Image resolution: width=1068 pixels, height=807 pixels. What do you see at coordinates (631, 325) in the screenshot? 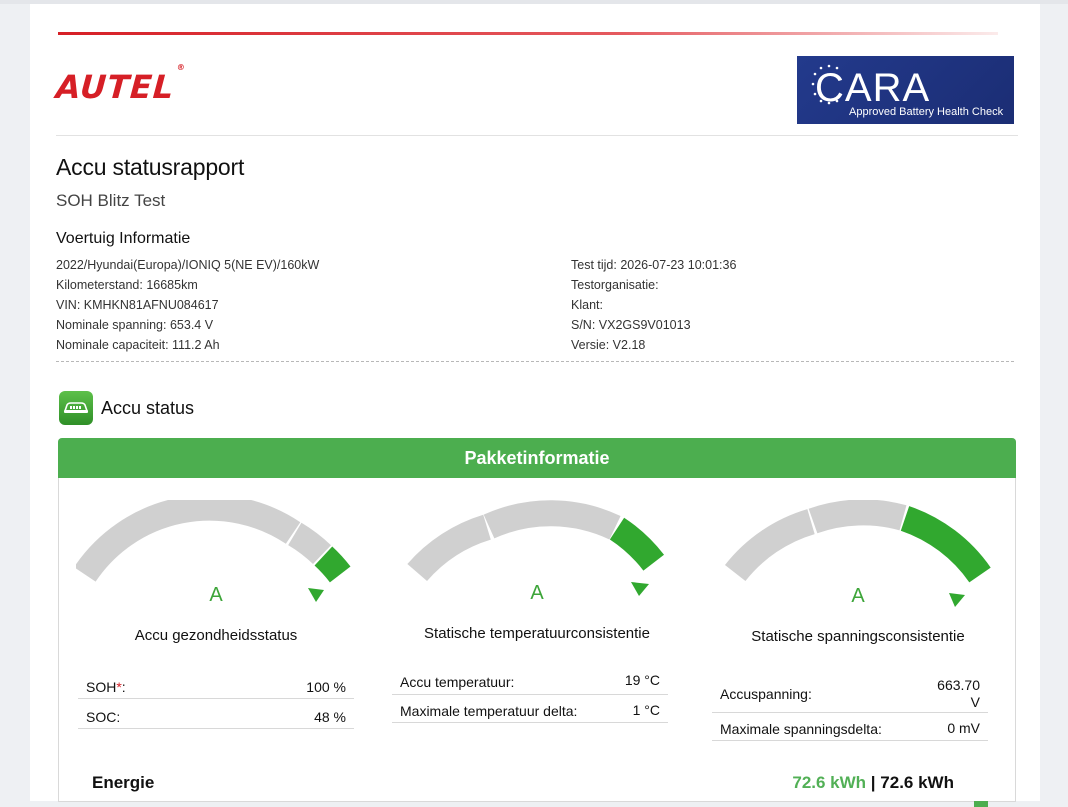
I see `serial-number: S/N: VX2GS9V01013` at bounding box center [631, 325].